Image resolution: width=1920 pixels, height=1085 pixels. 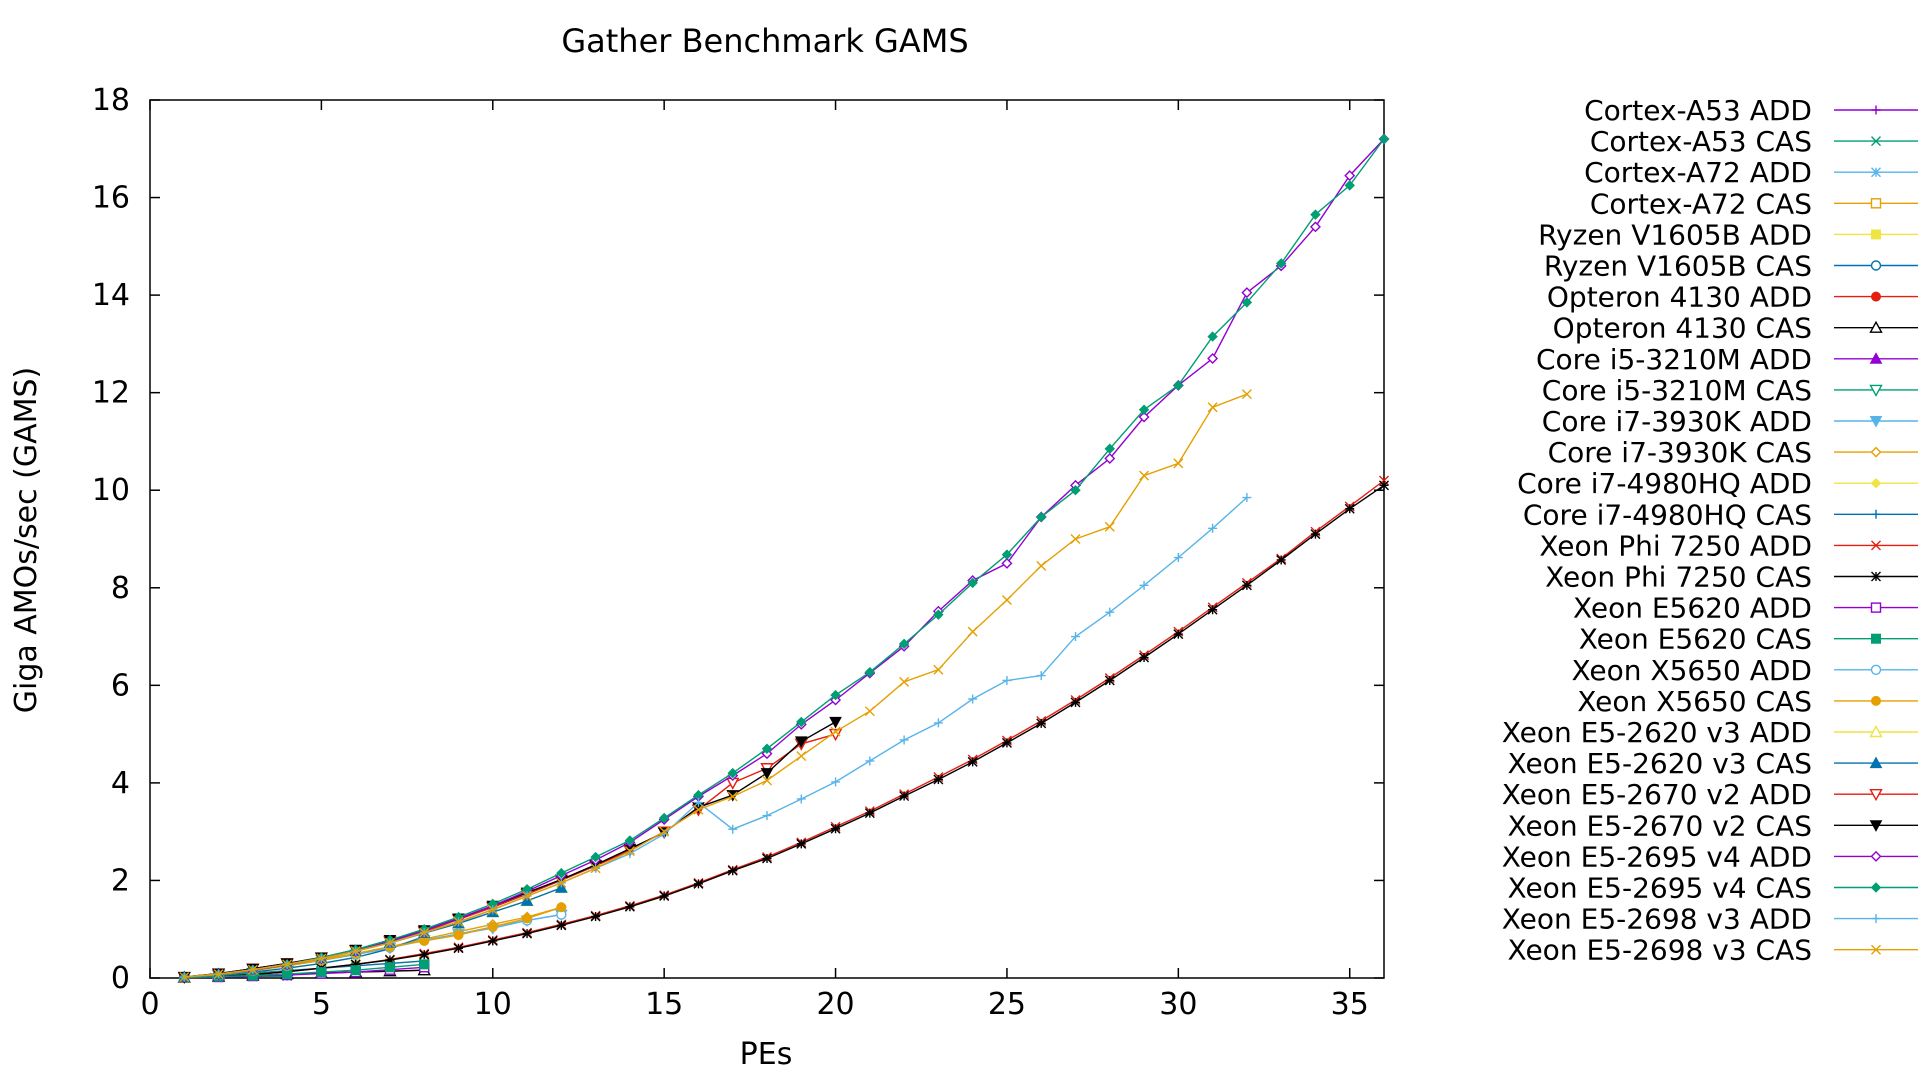 I want to click on y-tick-label: 2, so click(x=120, y=880).